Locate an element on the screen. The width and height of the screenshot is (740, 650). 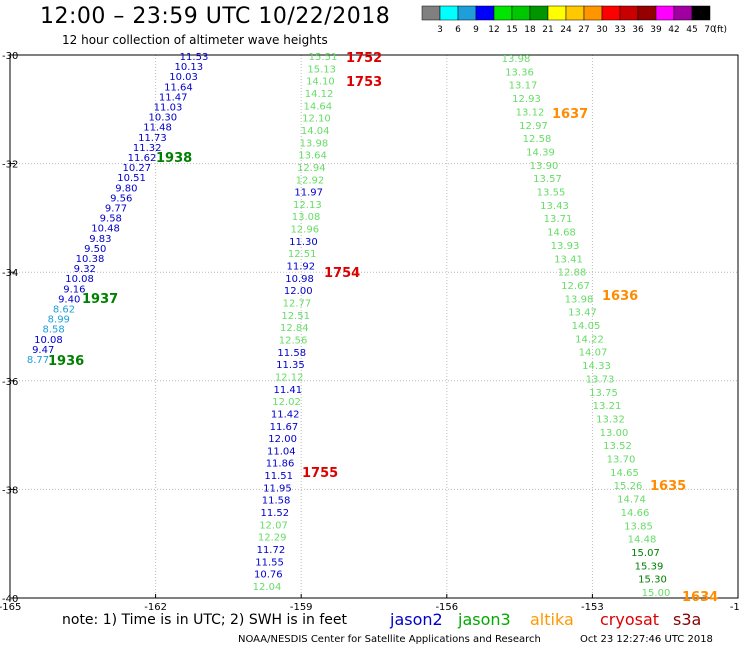
wave-height-label: 11.52 is located at coordinates (274, 513).